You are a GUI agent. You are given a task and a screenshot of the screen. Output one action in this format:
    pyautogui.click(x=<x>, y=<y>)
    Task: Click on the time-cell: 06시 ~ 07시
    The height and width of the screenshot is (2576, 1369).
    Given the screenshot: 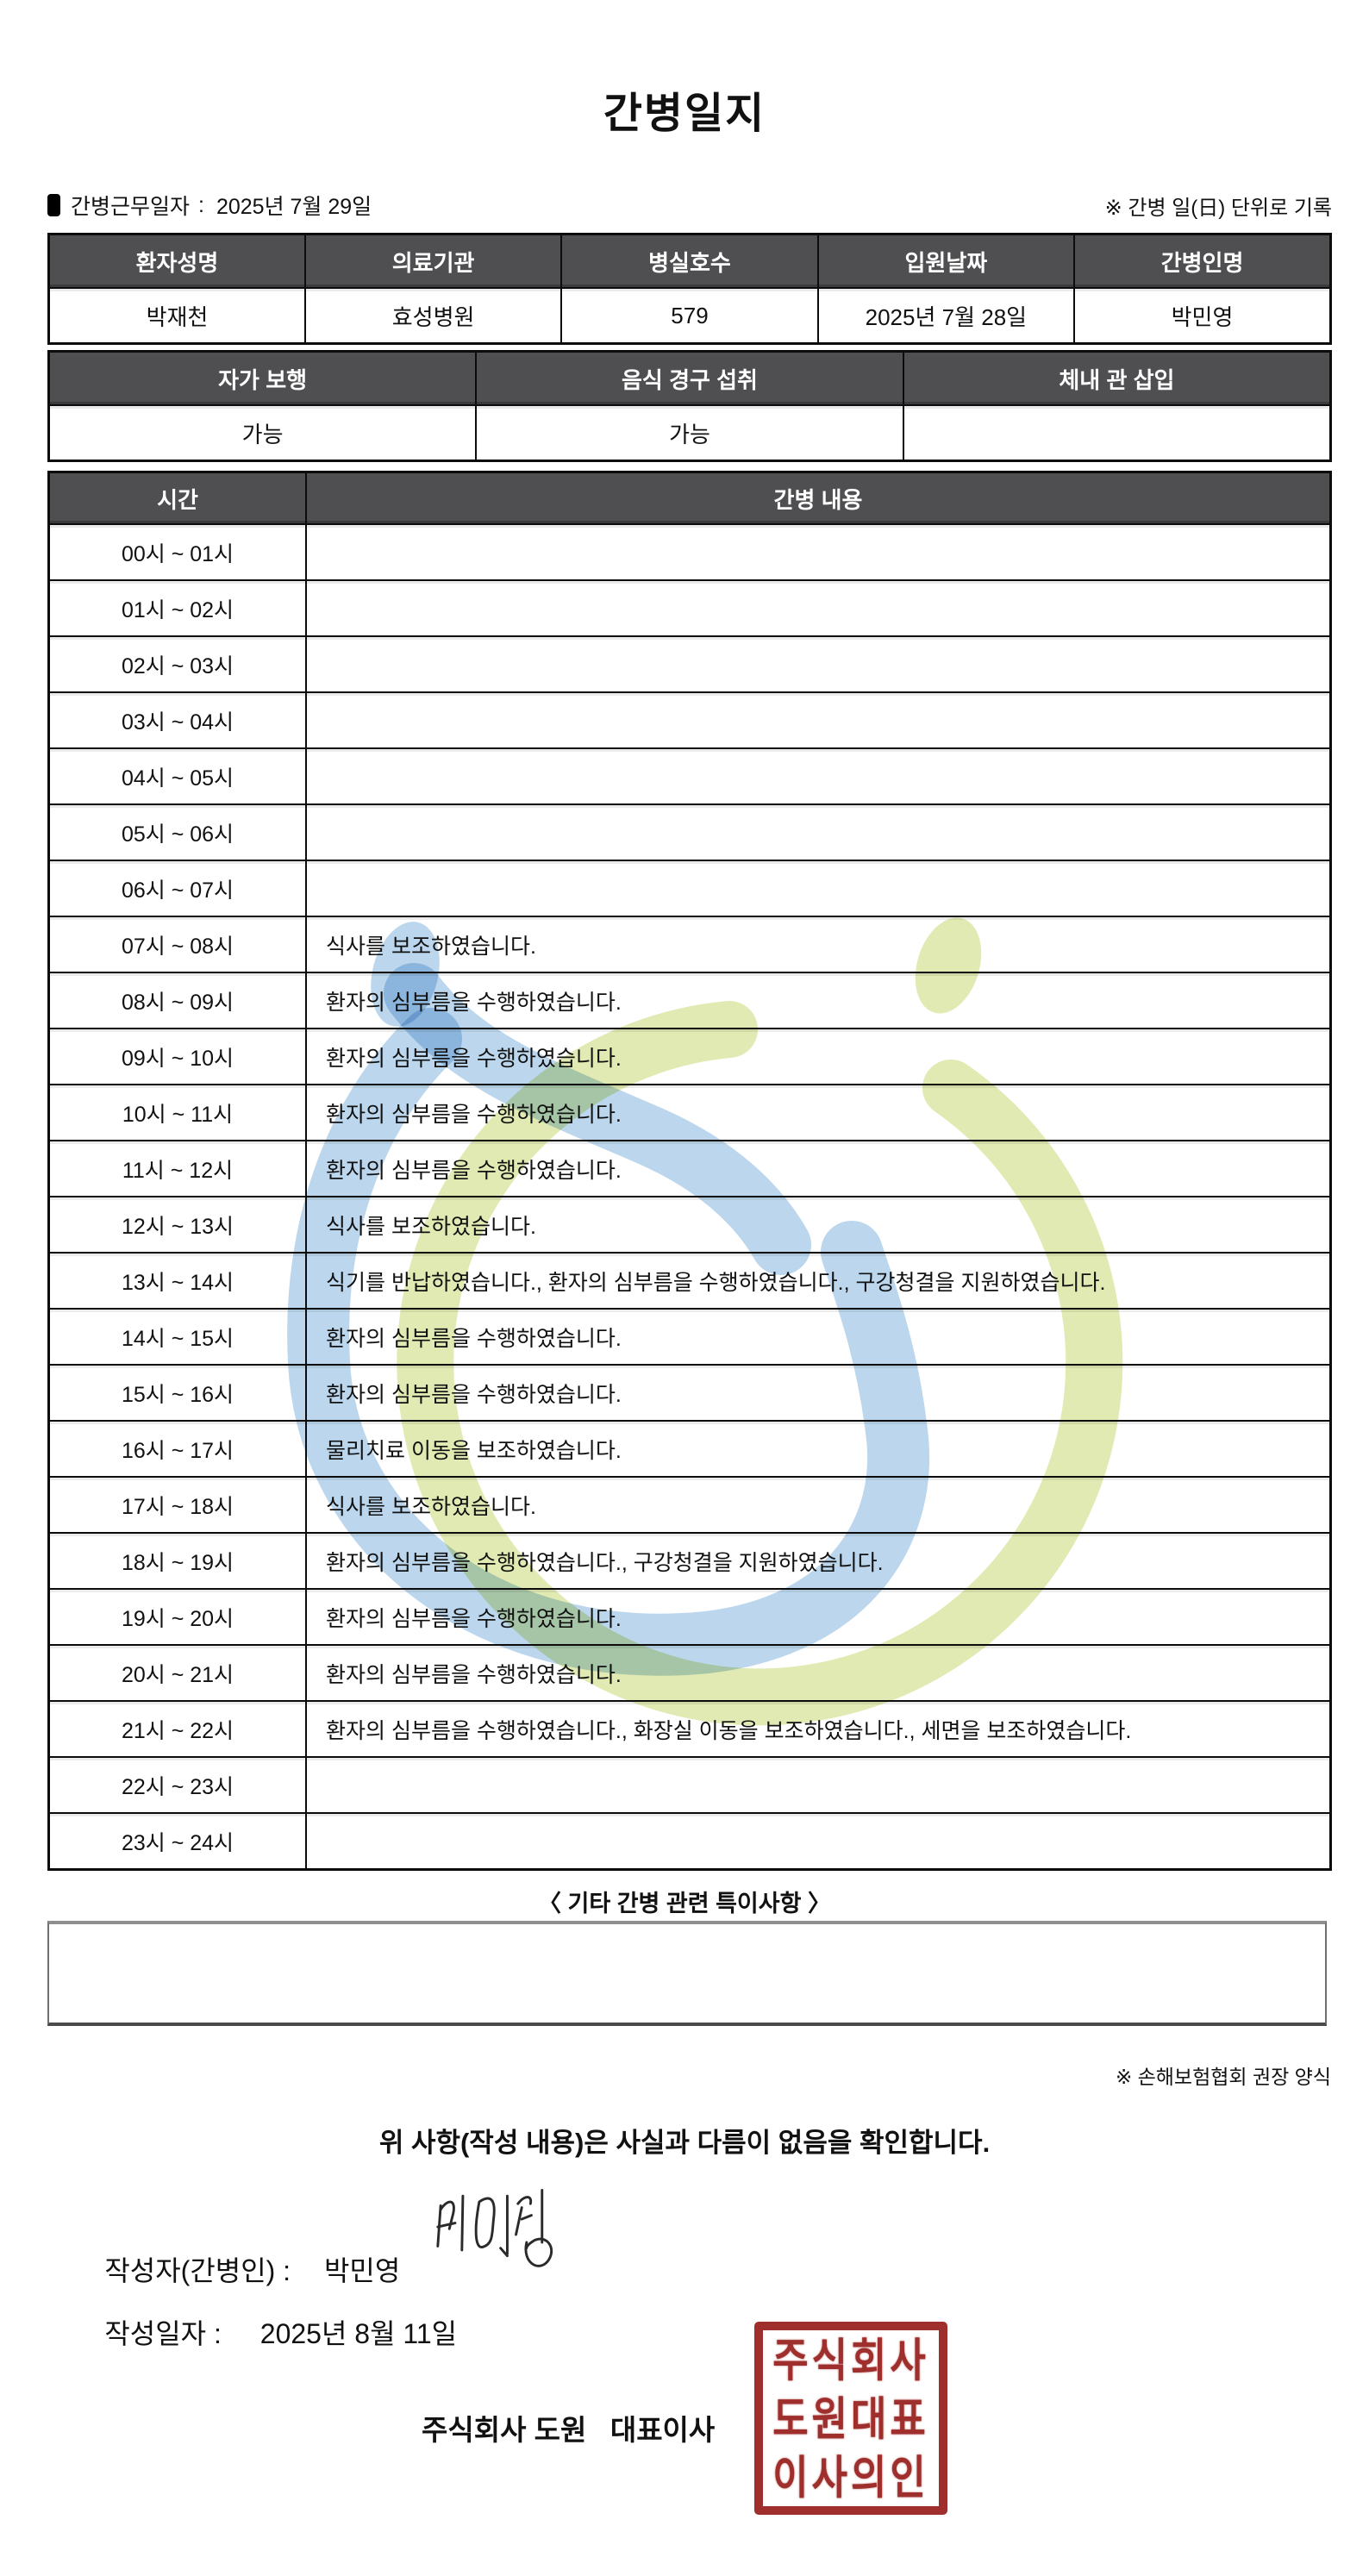 What is the action you would take?
    pyautogui.click(x=177, y=888)
    